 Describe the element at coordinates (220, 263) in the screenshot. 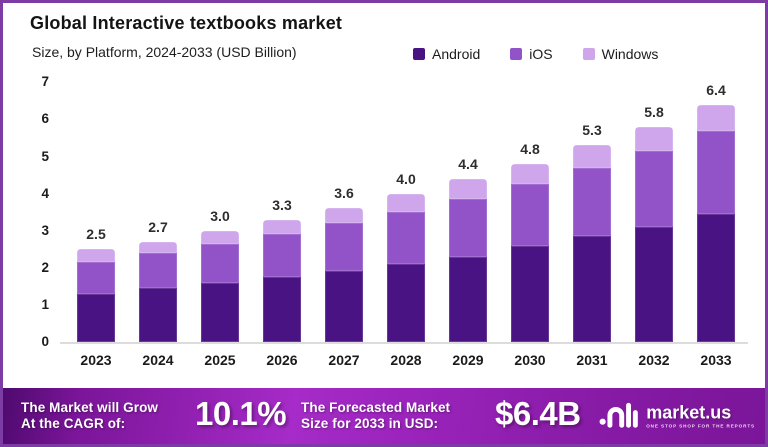

I see `bar-segment-ios-2025` at that location.